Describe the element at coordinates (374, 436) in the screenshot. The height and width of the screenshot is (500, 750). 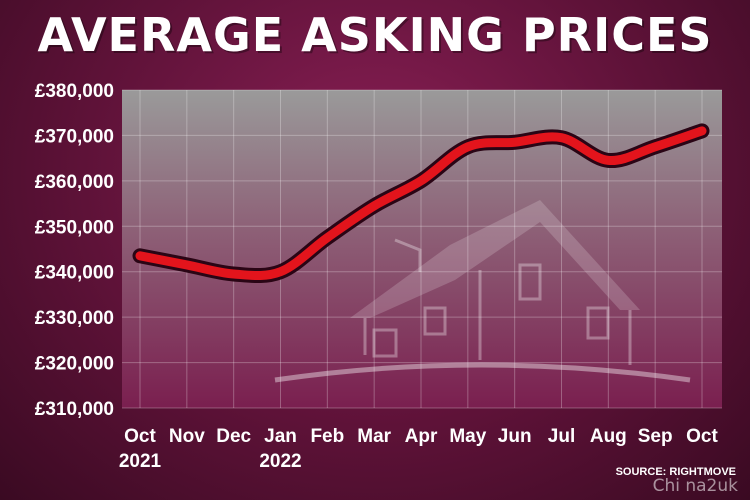
I see `x-tick-label: Mar` at that location.